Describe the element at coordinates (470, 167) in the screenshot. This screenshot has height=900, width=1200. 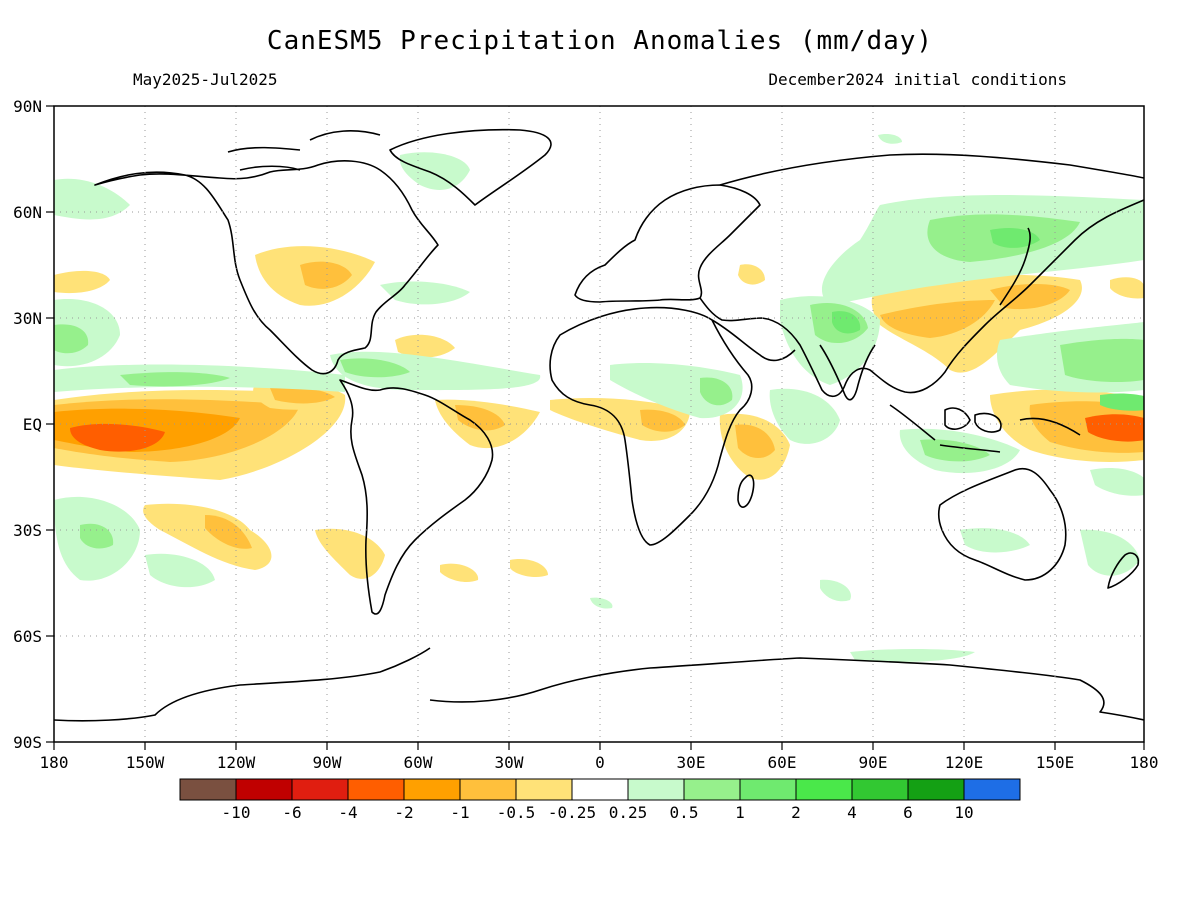
I see `coastline-greenland` at that location.